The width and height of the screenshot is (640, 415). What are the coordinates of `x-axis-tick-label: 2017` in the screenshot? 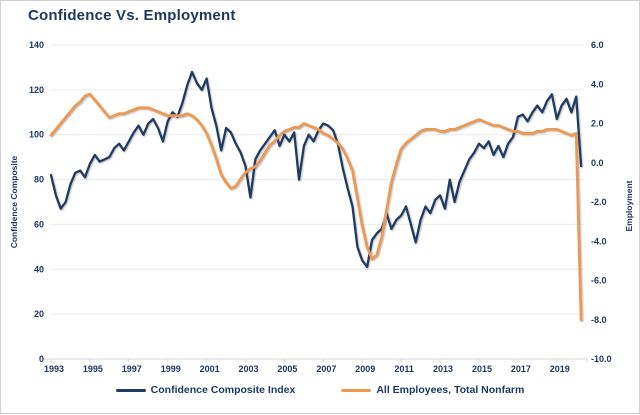 It's located at (521, 369).